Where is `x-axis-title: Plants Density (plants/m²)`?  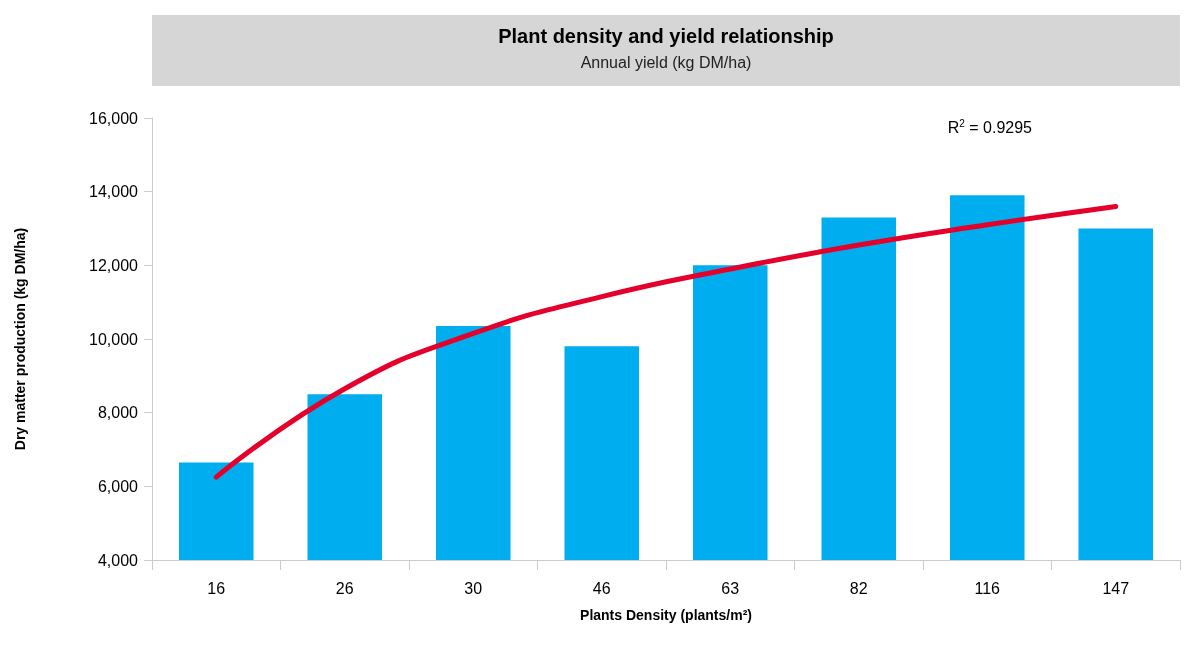 x-axis-title: Plants Density (plants/m²) is located at coordinates (666, 615).